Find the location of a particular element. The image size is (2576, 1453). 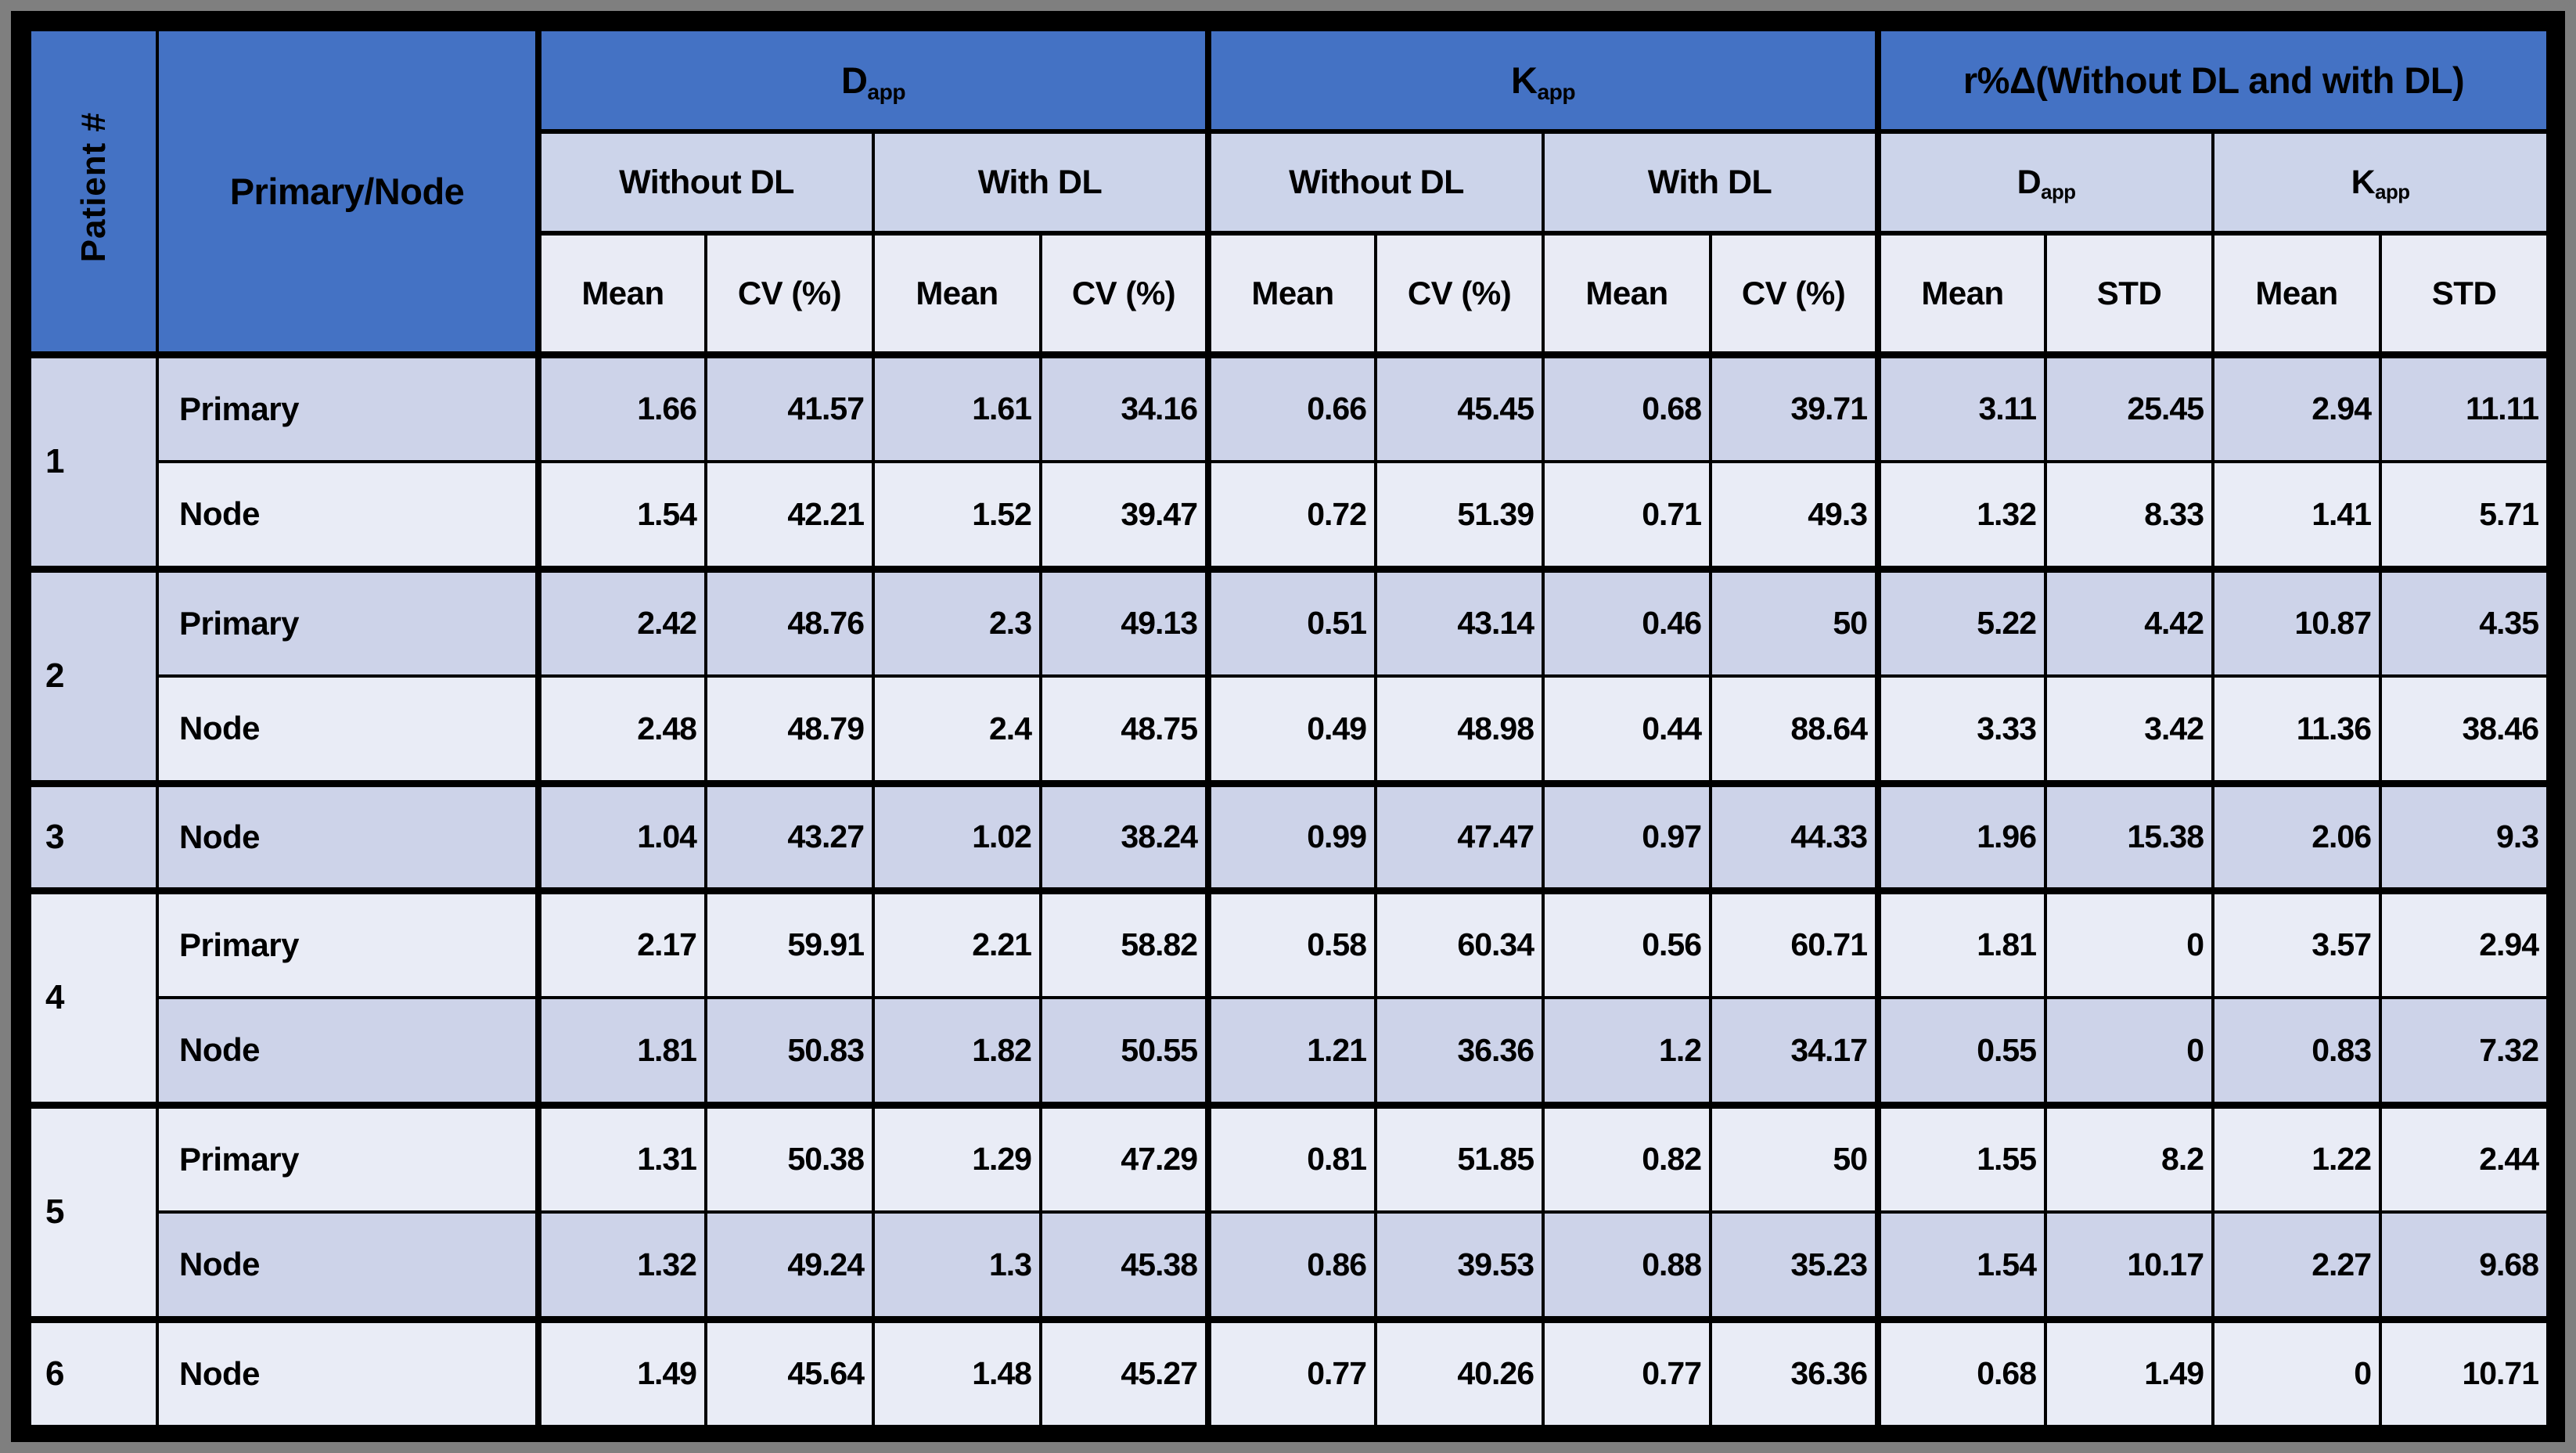

data-cell: 0.82 is located at coordinates (1627, 1157).